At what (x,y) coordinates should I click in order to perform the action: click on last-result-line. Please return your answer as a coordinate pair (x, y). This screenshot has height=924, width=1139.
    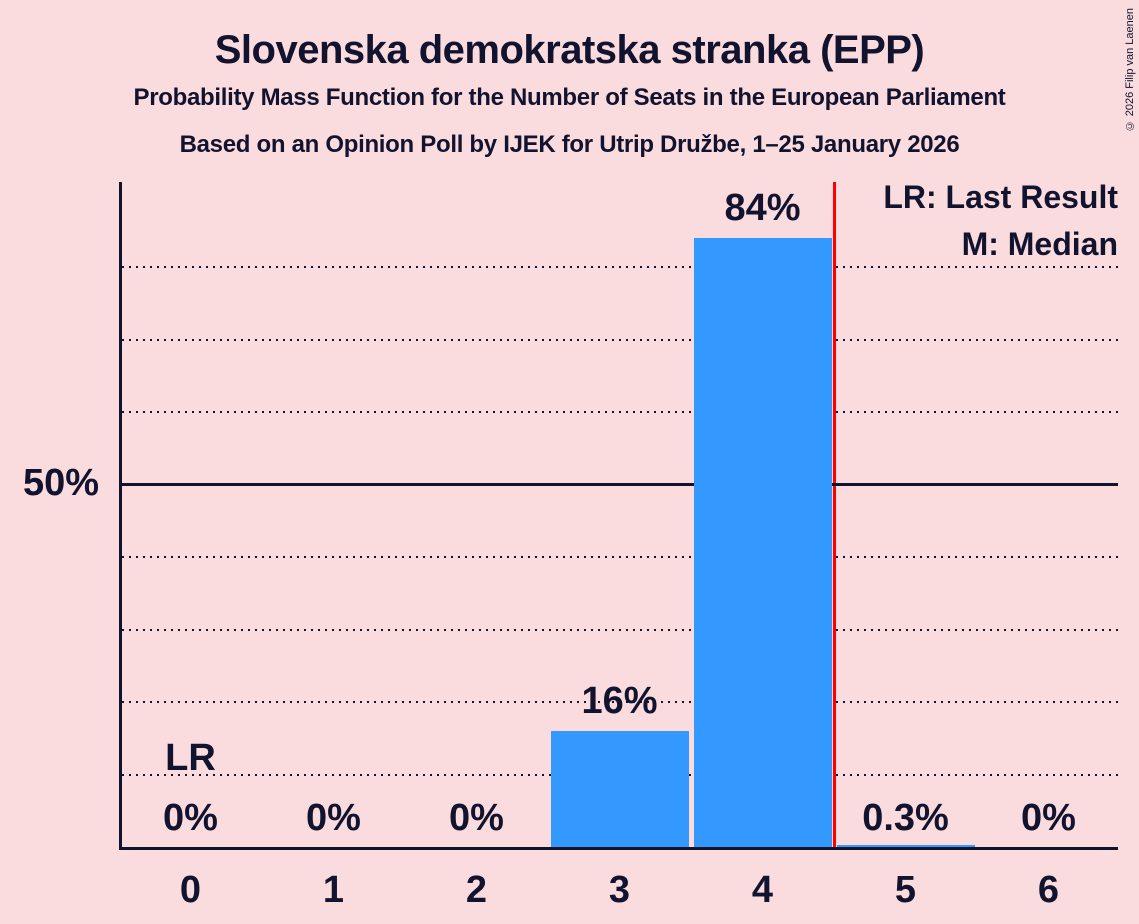
    Looking at the image, I should click on (834, 514).